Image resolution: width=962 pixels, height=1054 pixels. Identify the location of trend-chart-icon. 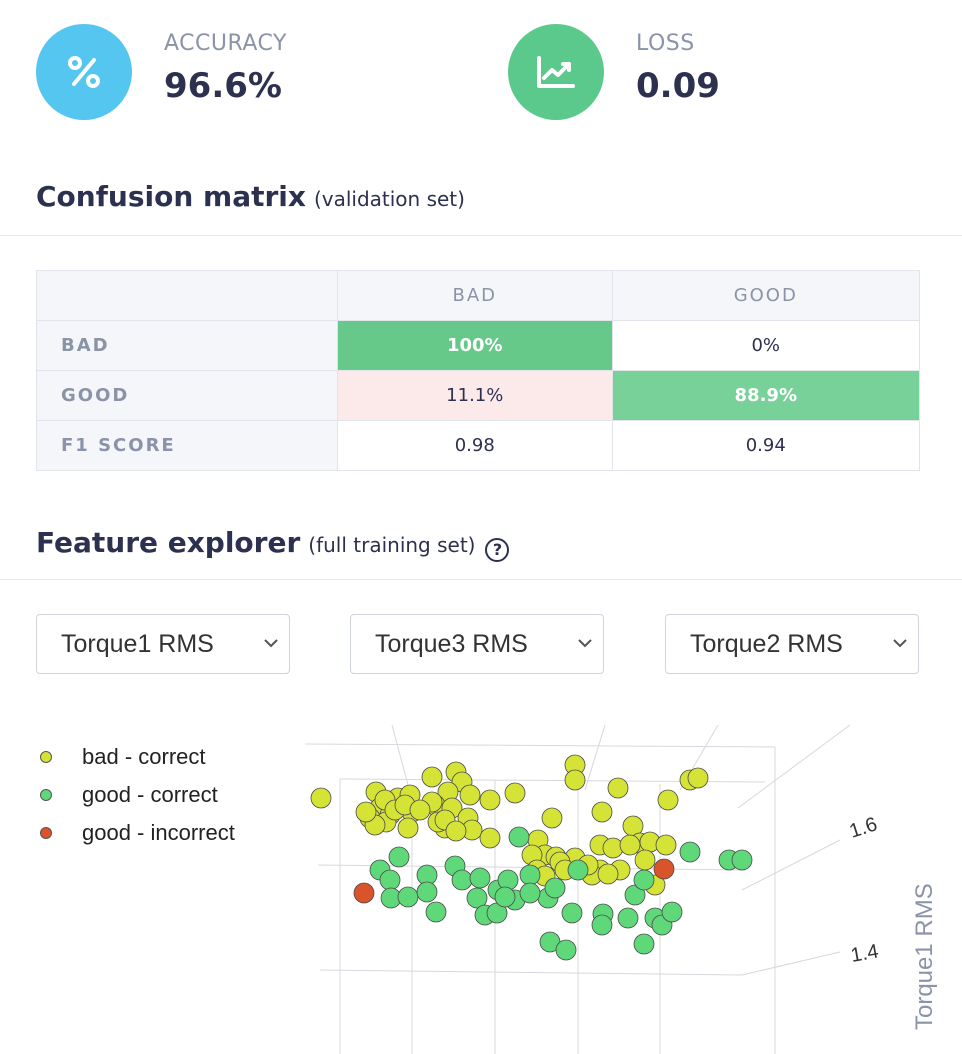
(556, 72).